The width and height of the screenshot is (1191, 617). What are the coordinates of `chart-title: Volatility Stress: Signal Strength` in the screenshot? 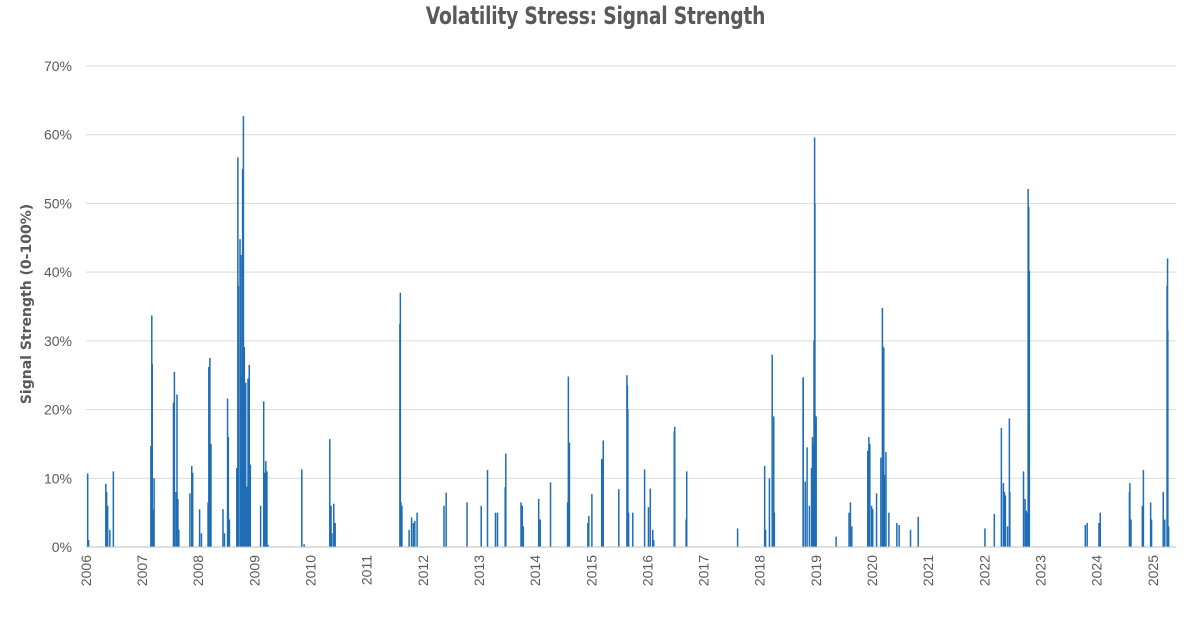 It's located at (595, 16).